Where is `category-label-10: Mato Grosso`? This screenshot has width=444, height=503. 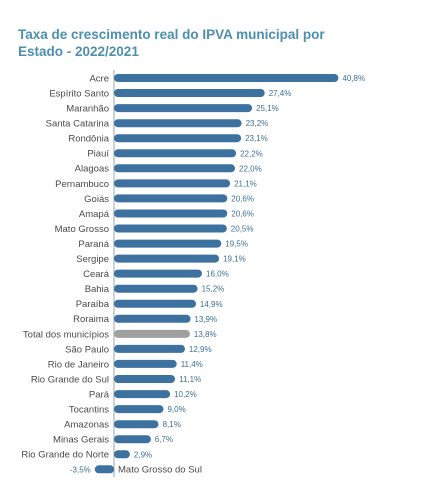 category-label-10: Mato Grosso is located at coordinates (82, 229).